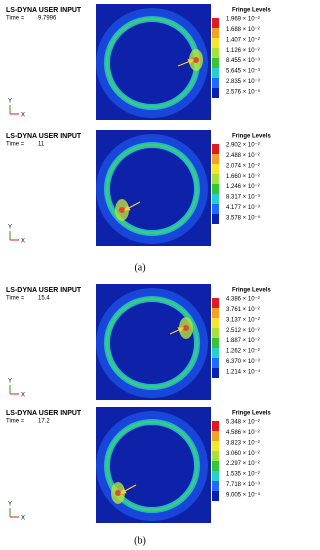 The width and height of the screenshot is (320, 550). I want to click on legend-label: 1.969 × 10⁻², so click(243, 20).